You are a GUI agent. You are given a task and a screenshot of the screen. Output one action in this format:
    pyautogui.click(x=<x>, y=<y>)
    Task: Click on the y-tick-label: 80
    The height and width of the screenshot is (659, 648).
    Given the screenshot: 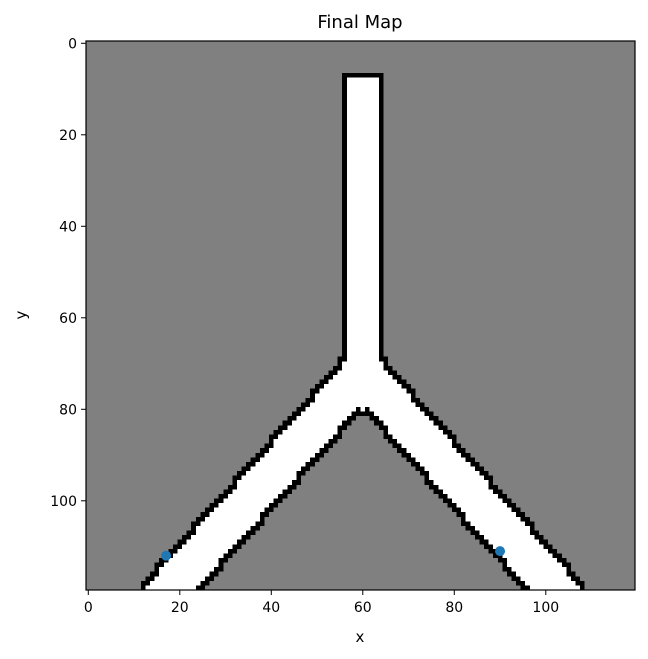 What is the action you would take?
    pyautogui.click(x=68, y=410)
    